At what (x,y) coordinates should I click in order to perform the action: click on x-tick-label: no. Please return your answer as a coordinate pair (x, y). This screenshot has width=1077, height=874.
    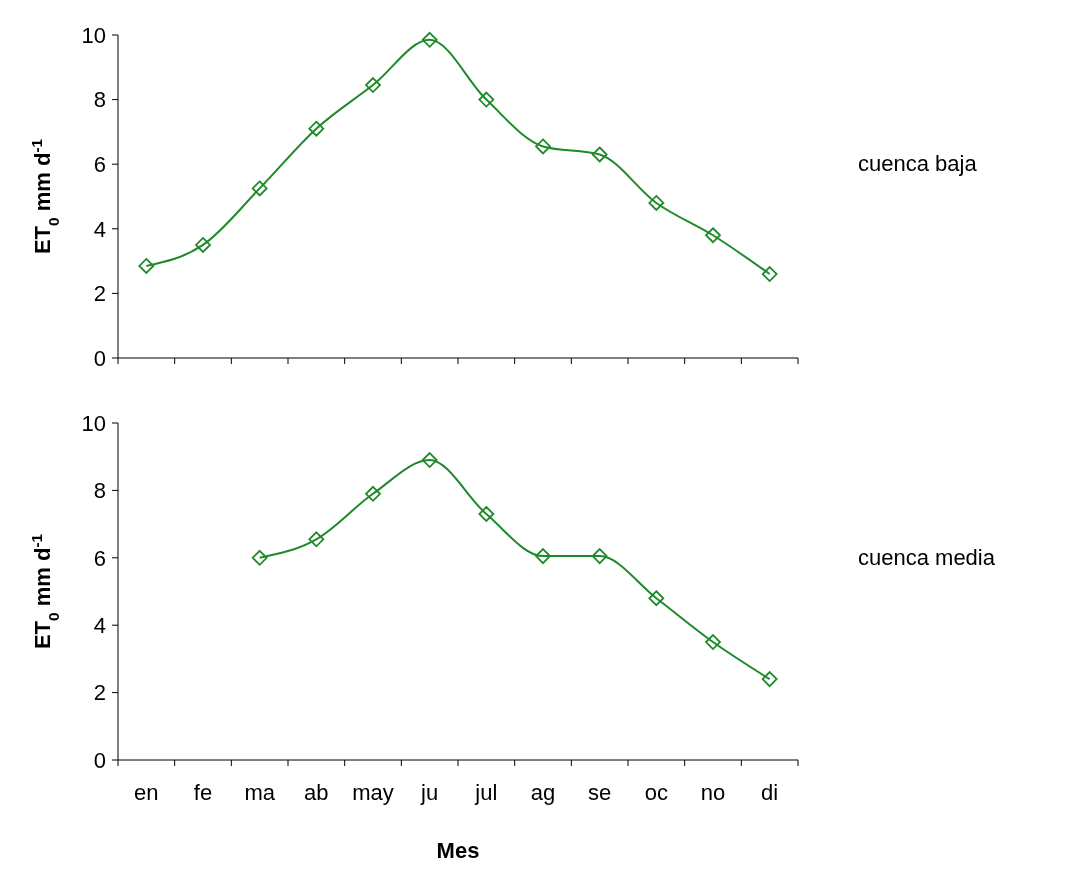
    Looking at the image, I should click on (713, 792).